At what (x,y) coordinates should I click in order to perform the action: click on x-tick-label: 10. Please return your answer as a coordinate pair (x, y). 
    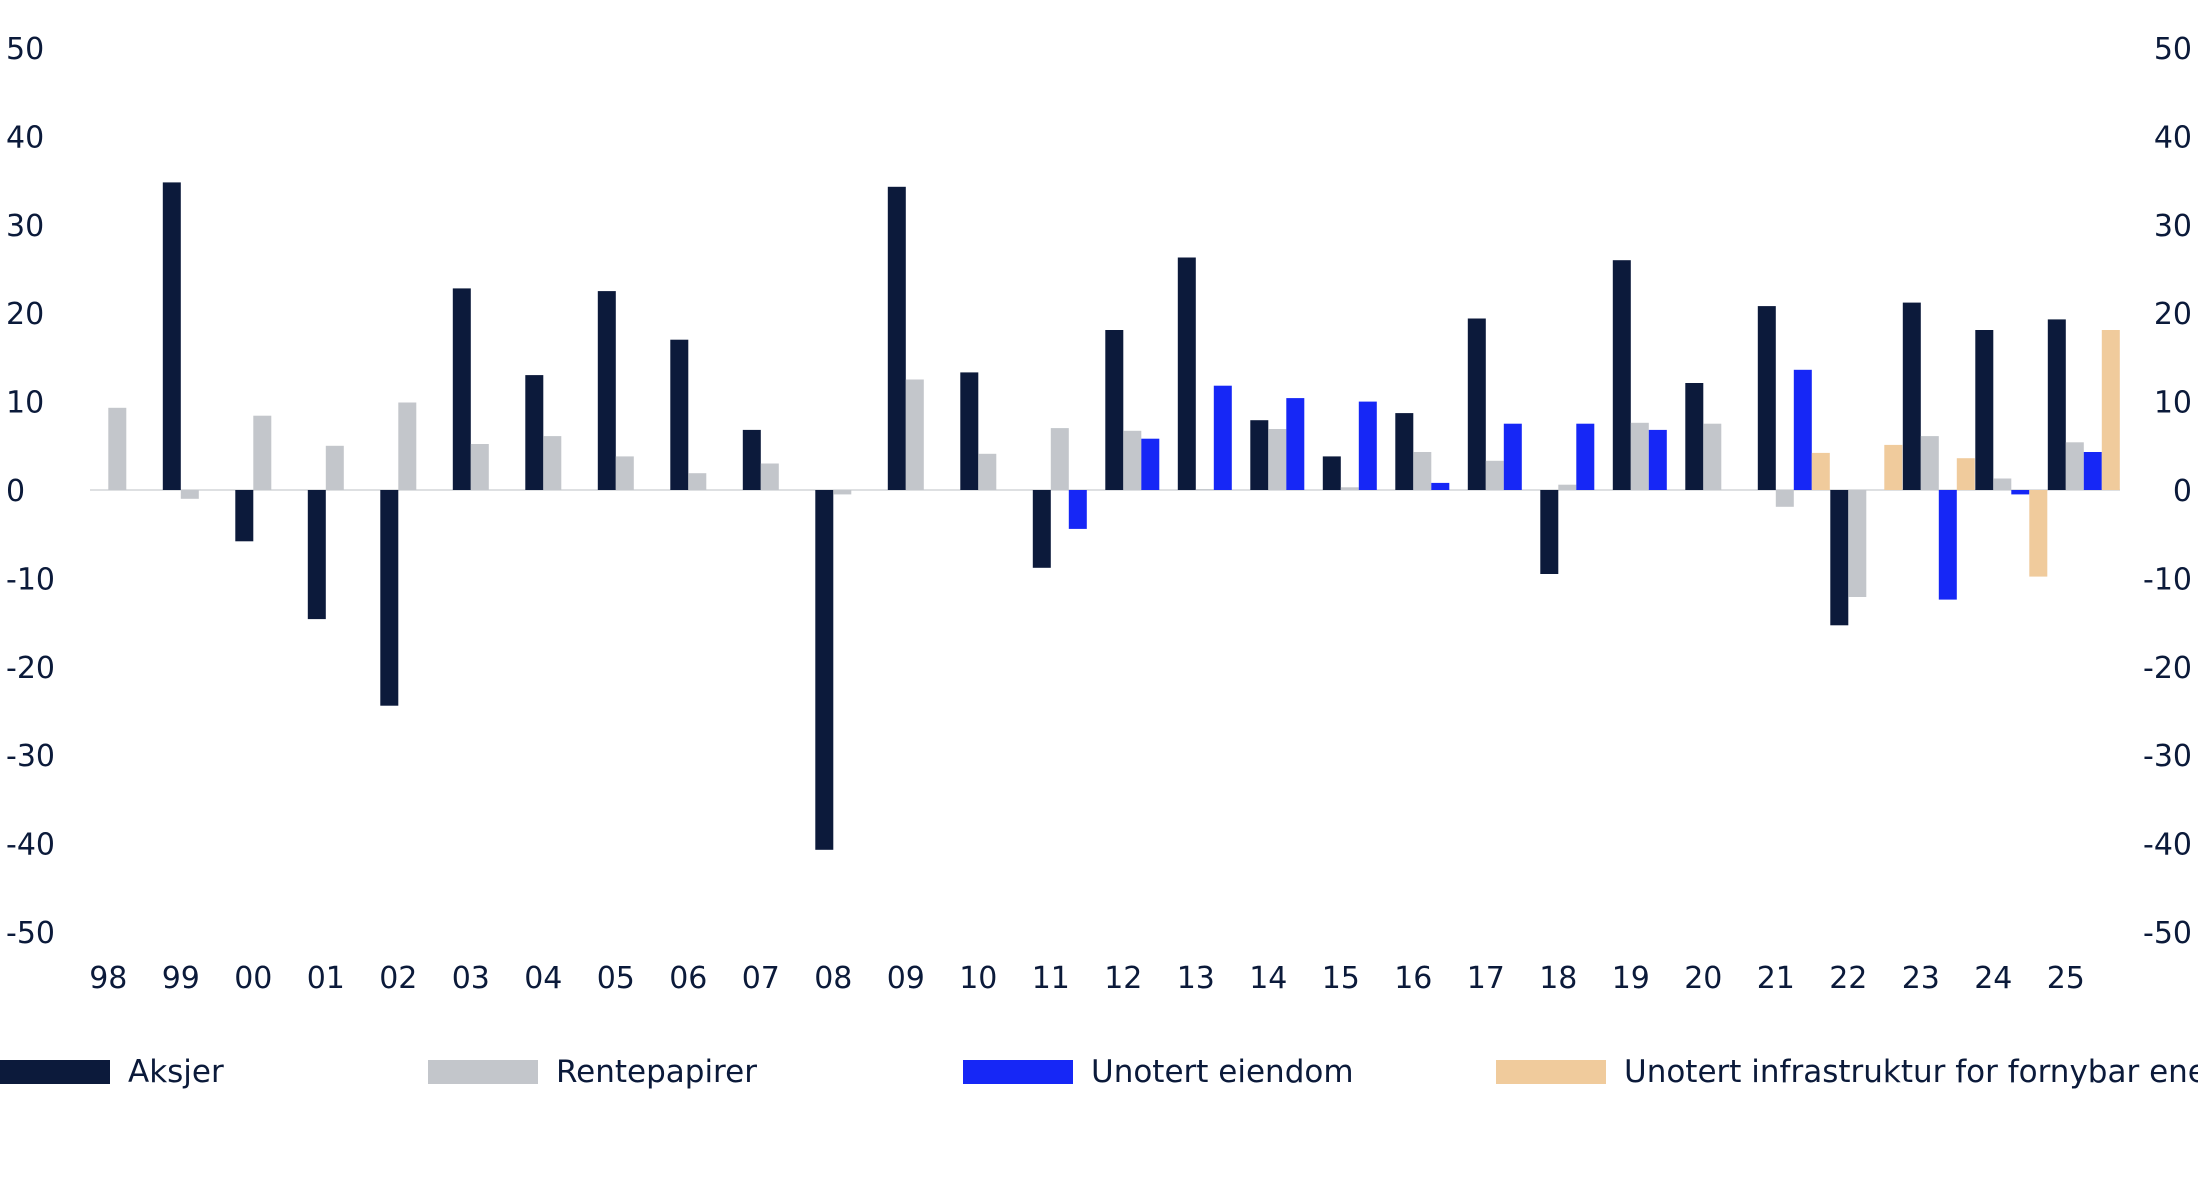
    Looking at the image, I should click on (978, 978).